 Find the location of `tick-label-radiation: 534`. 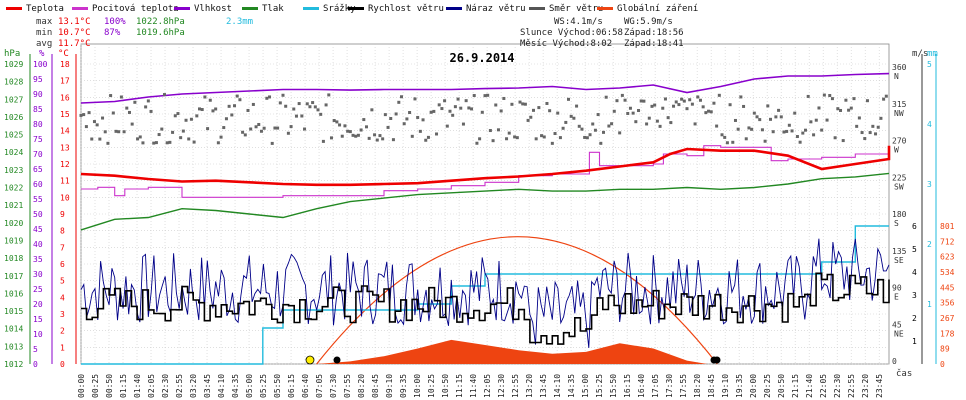

tick-label-radiation: 534 is located at coordinates (947, 272).